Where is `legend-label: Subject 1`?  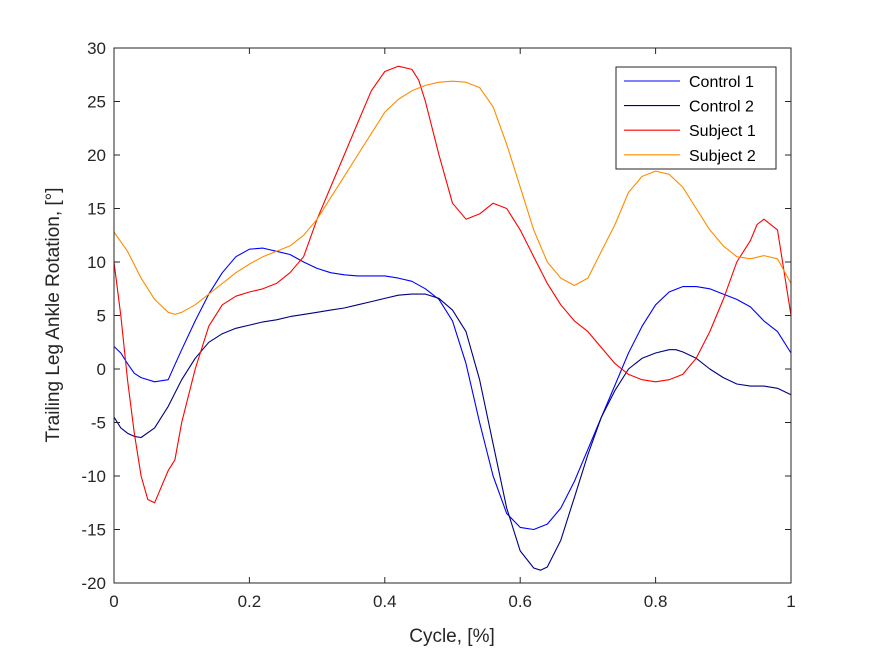 legend-label: Subject 1 is located at coordinates (722, 131).